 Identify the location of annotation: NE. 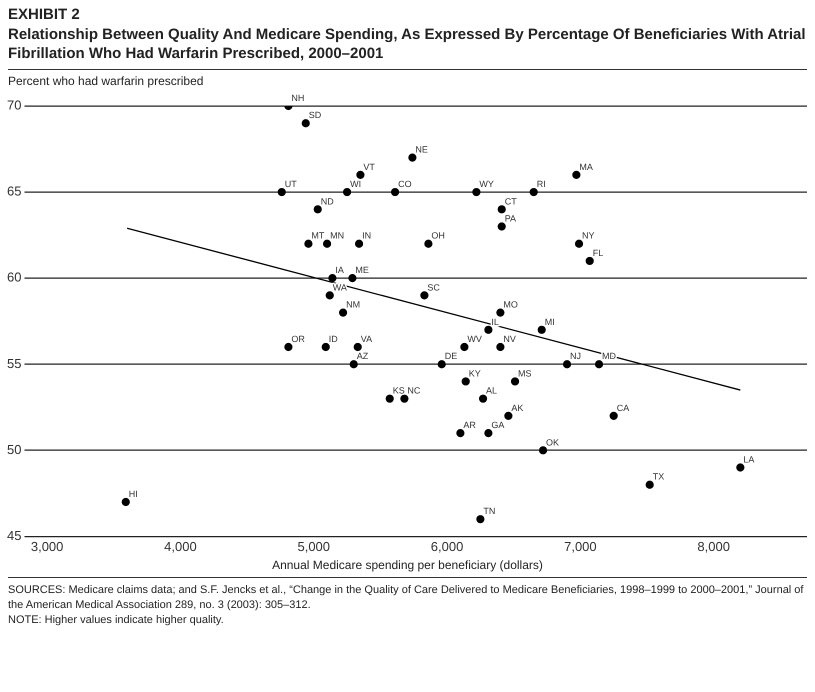
(421, 149).